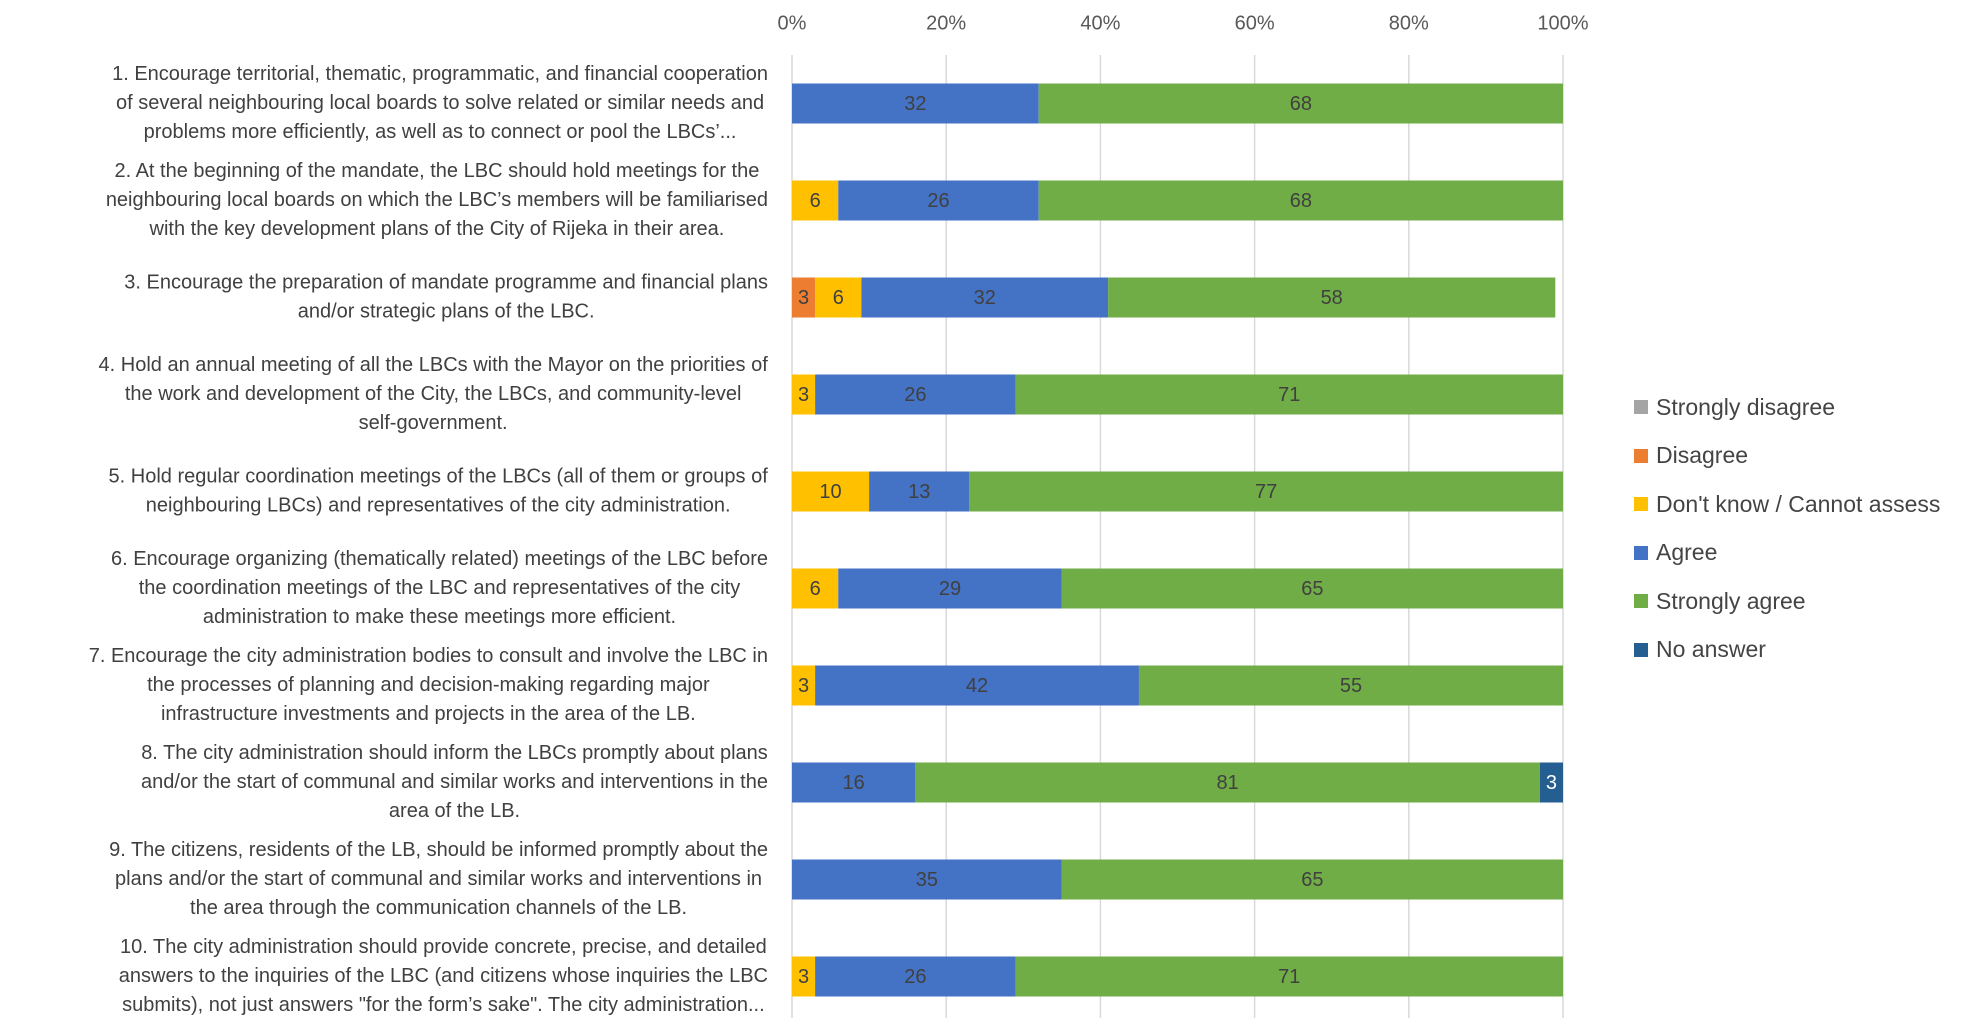 This screenshot has width=1966, height=1023. What do you see at coordinates (946, 23) in the screenshot?
I see `x-tick-label: 20%` at bounding box center [946, 23].